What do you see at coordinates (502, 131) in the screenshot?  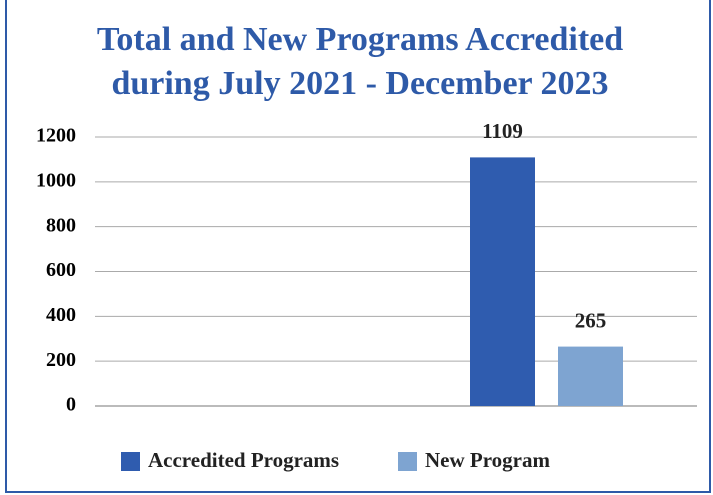 I see `data-label: 1109` at bounding box center [502, 131].